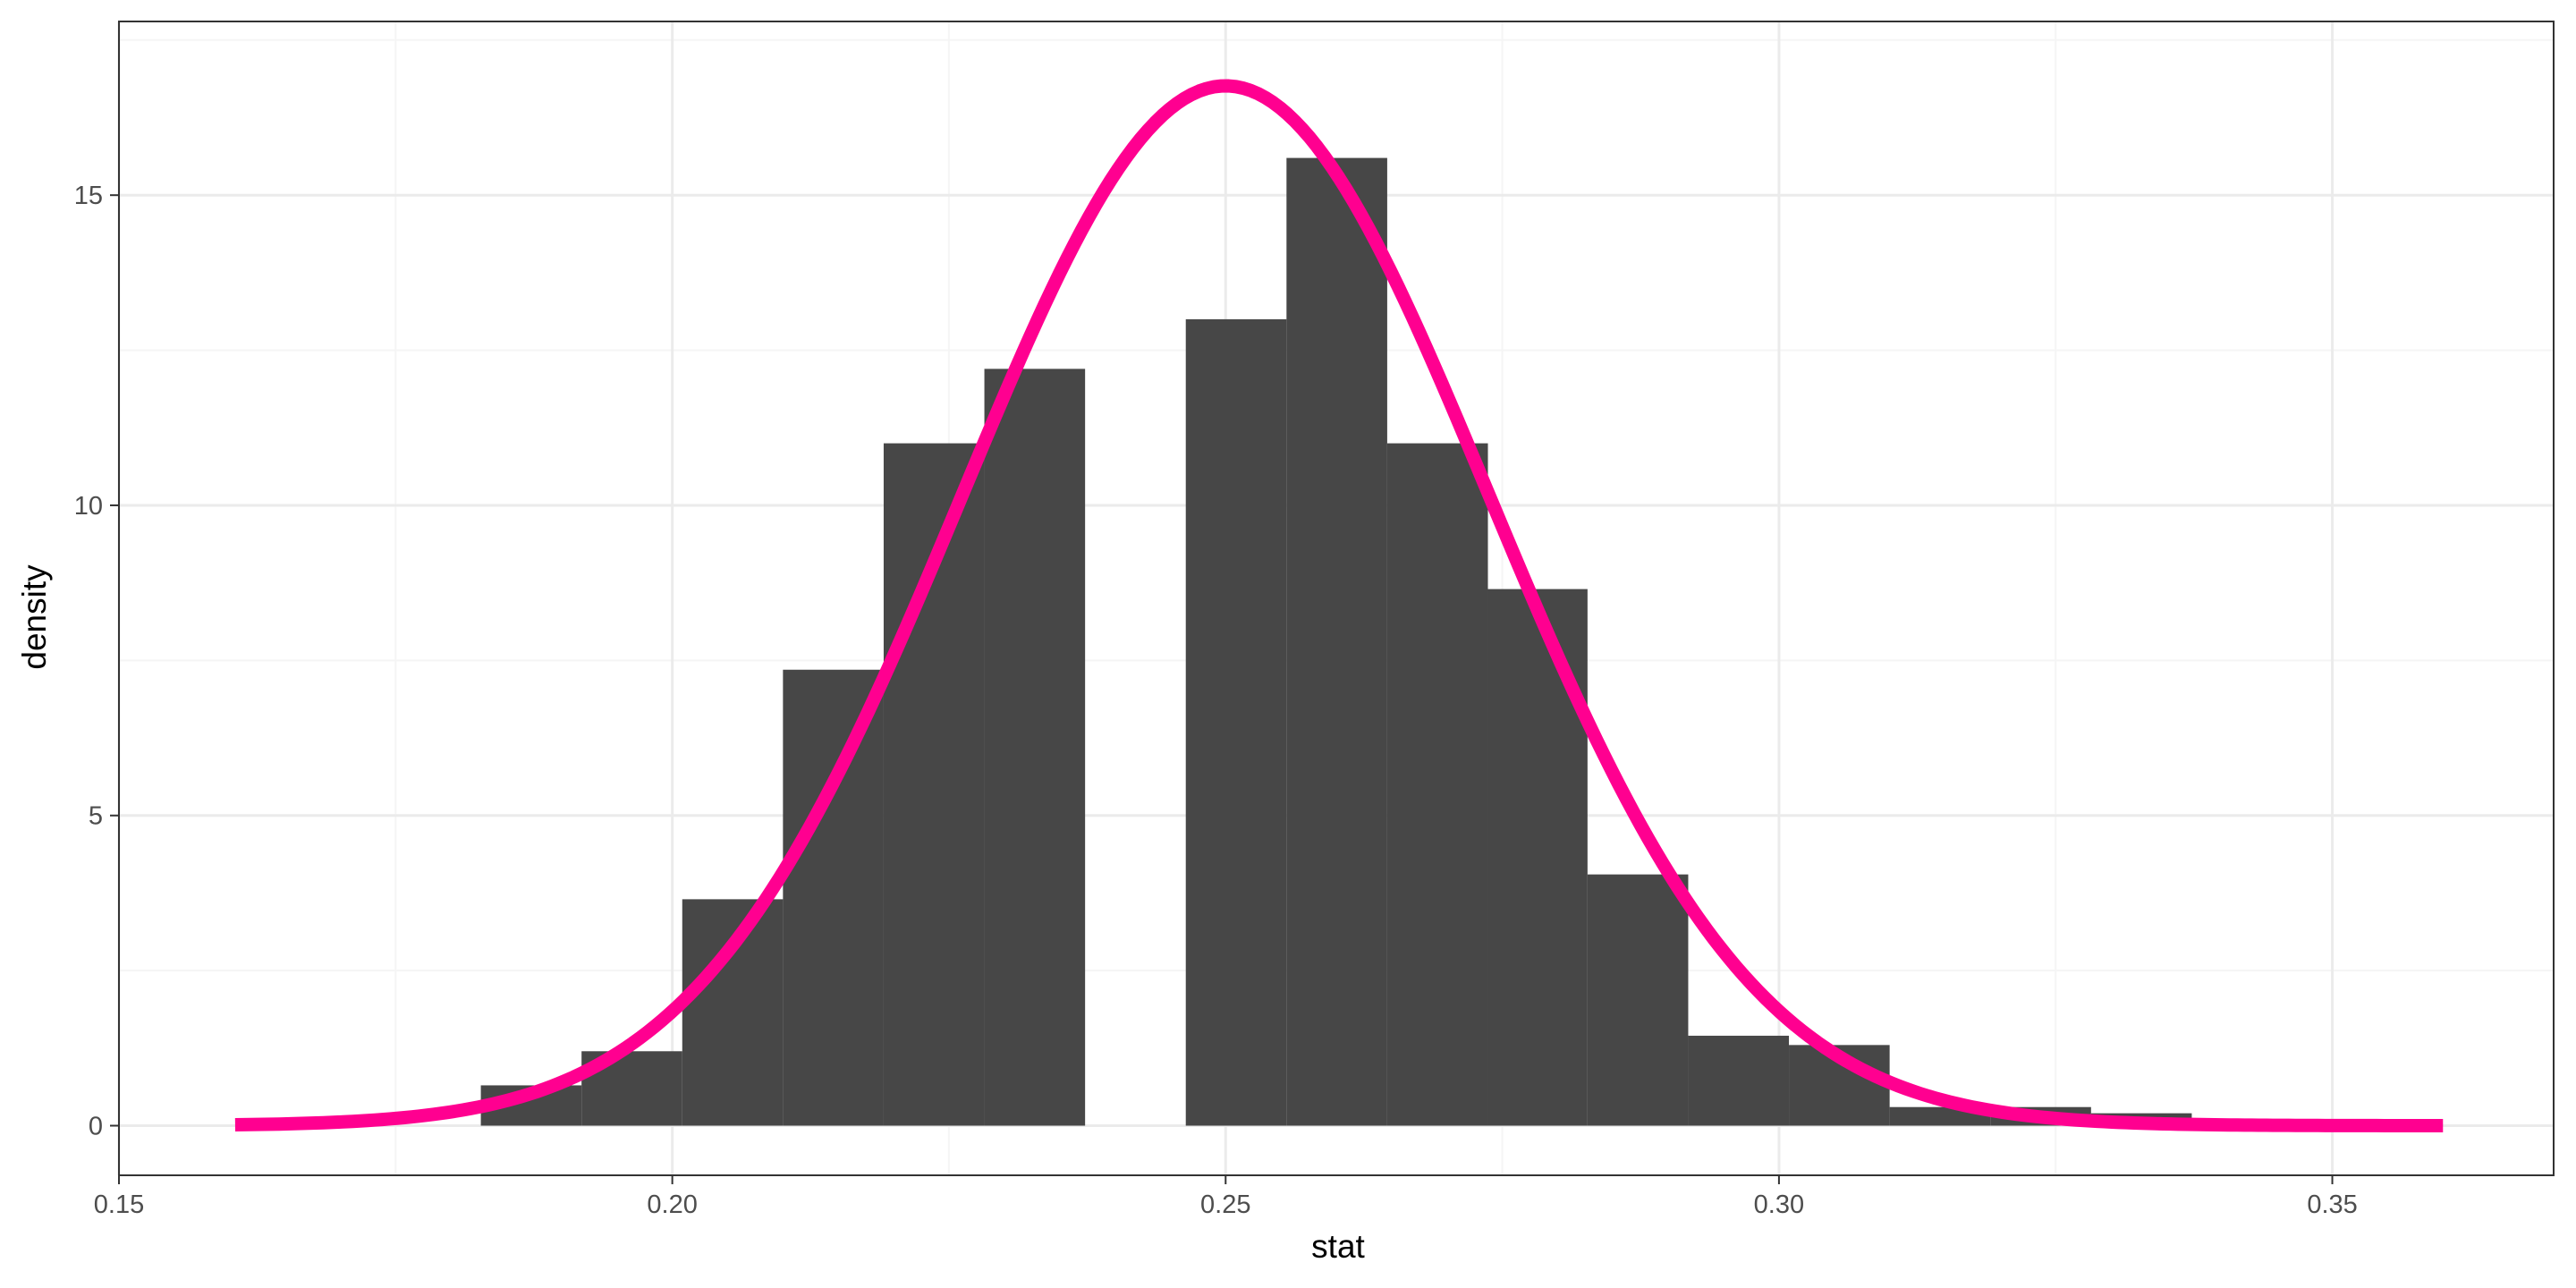 The width and height of the screenshot is (2576, 1288). I want to click on y-tick-label: 15, so click(88, 196).